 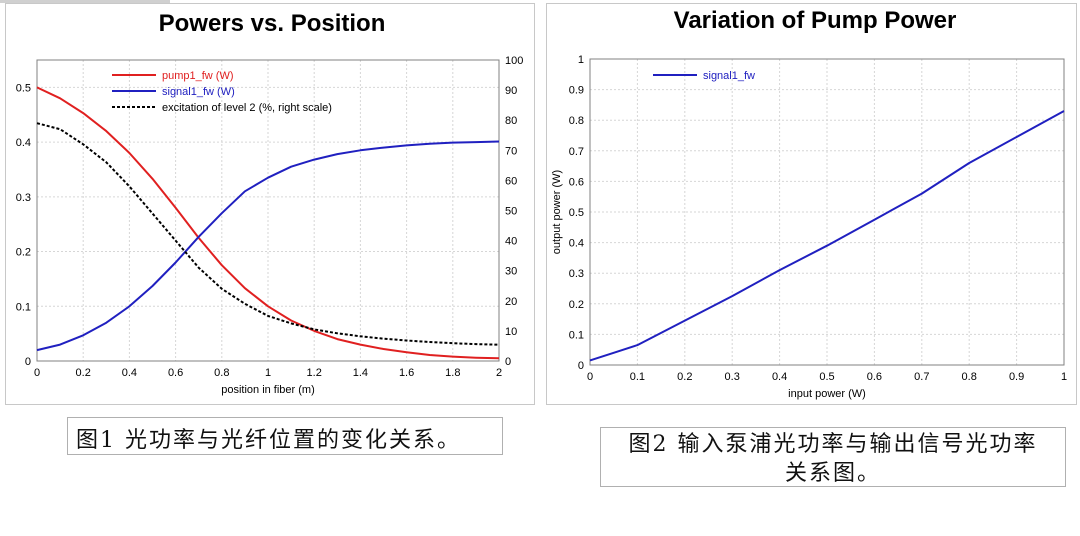 What do you see at coordinates (511, 121) in the screenshot?
I see `y2-tick-label: 80` at bounding box center [511, 121].